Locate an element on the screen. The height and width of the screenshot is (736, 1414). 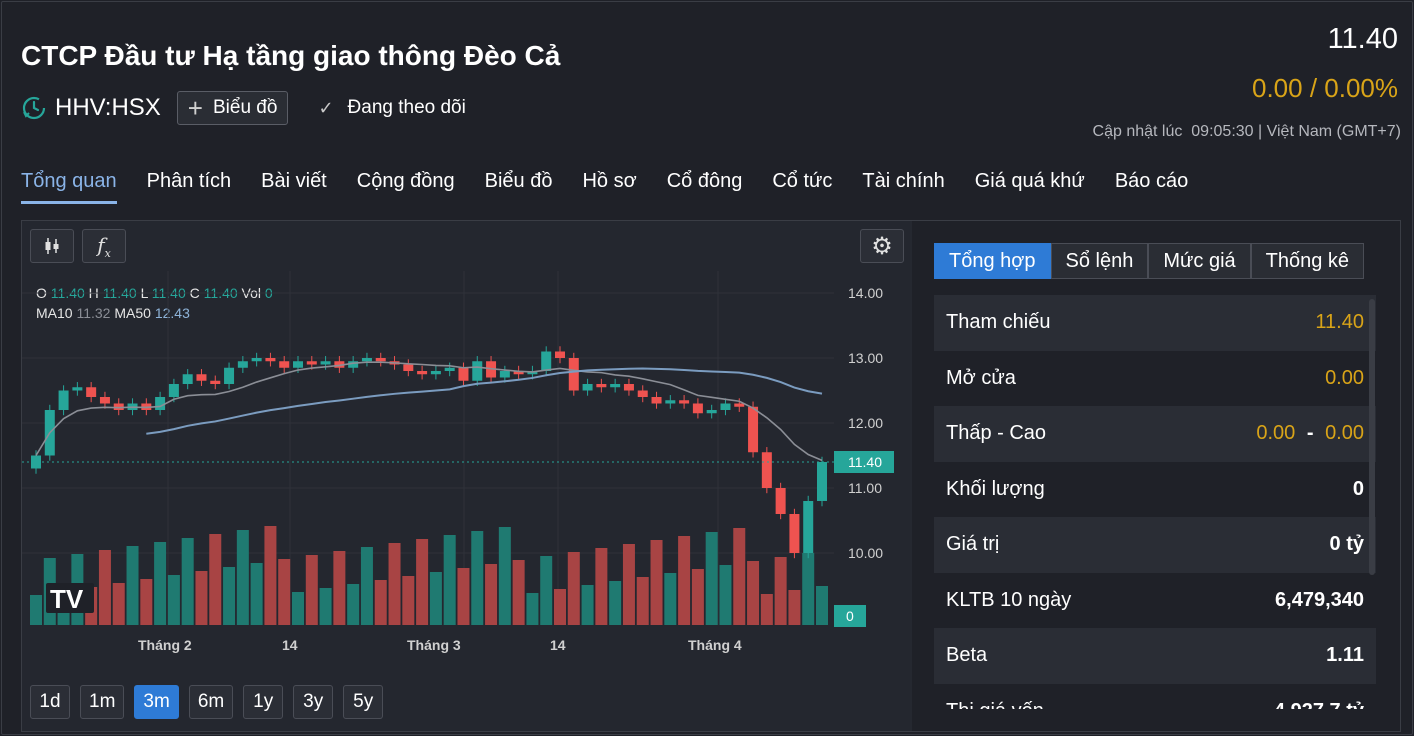
stat-high: 0.00 is located at coordinates (1344, 433).